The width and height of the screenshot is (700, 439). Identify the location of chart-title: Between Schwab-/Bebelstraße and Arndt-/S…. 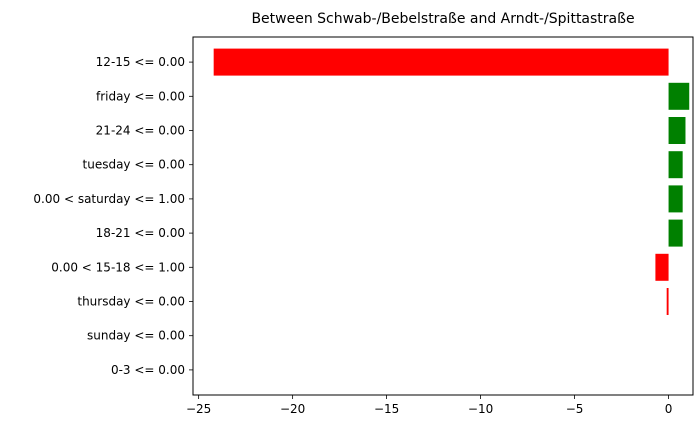
(442, 19).